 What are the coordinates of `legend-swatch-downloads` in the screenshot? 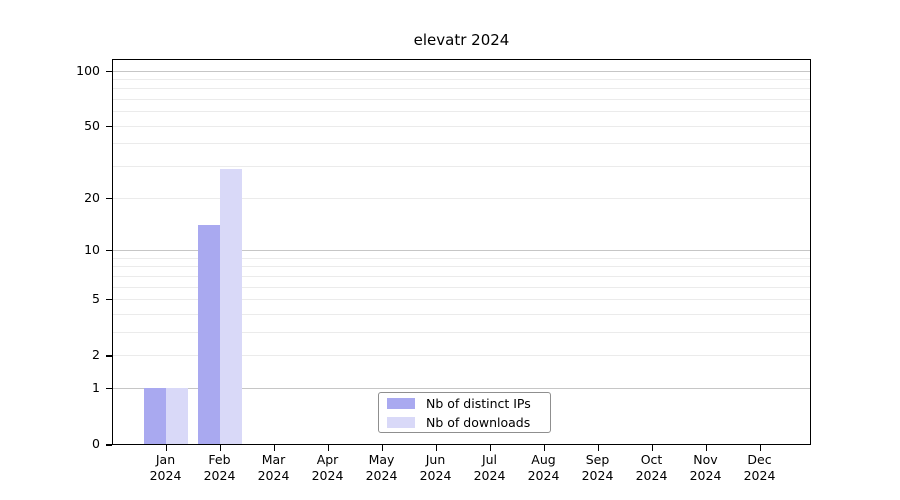 It's located at (401, 422).